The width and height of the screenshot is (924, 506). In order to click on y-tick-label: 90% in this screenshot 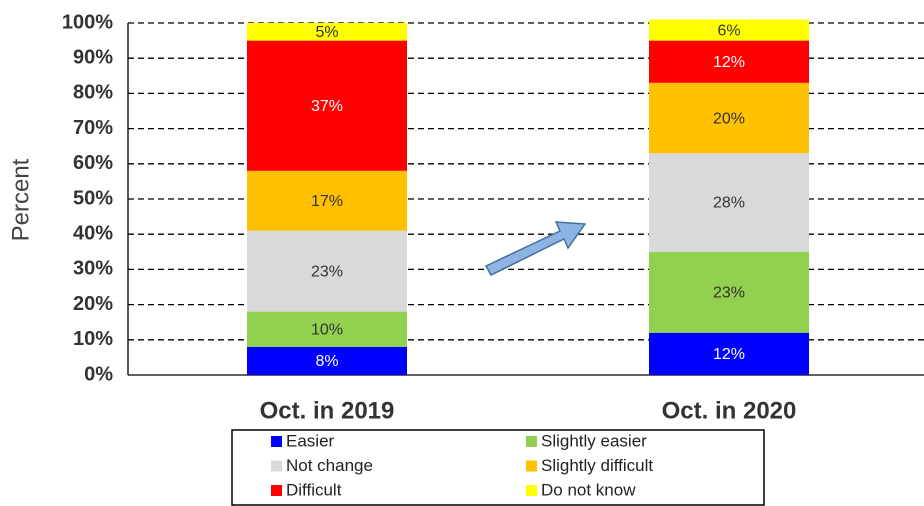, I will do `click(93, 57)`.